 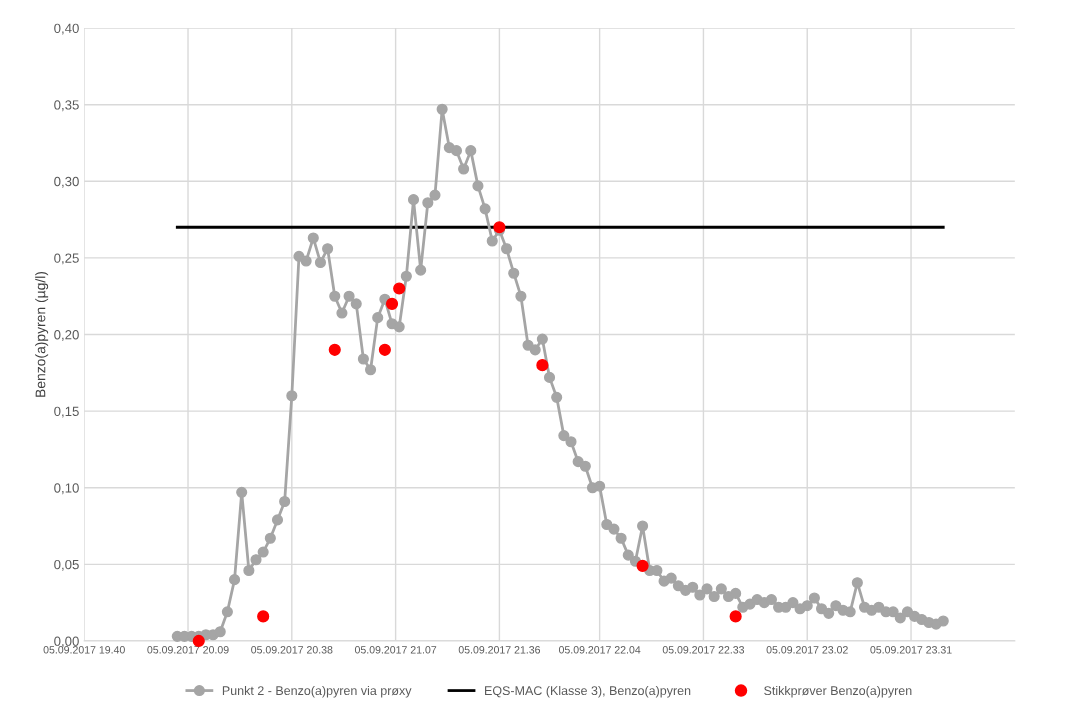 What do you see at coordinates (66, 412) in the screenshot?
I see `y-tick-label: 0,15` at bounding box center [66, 412].